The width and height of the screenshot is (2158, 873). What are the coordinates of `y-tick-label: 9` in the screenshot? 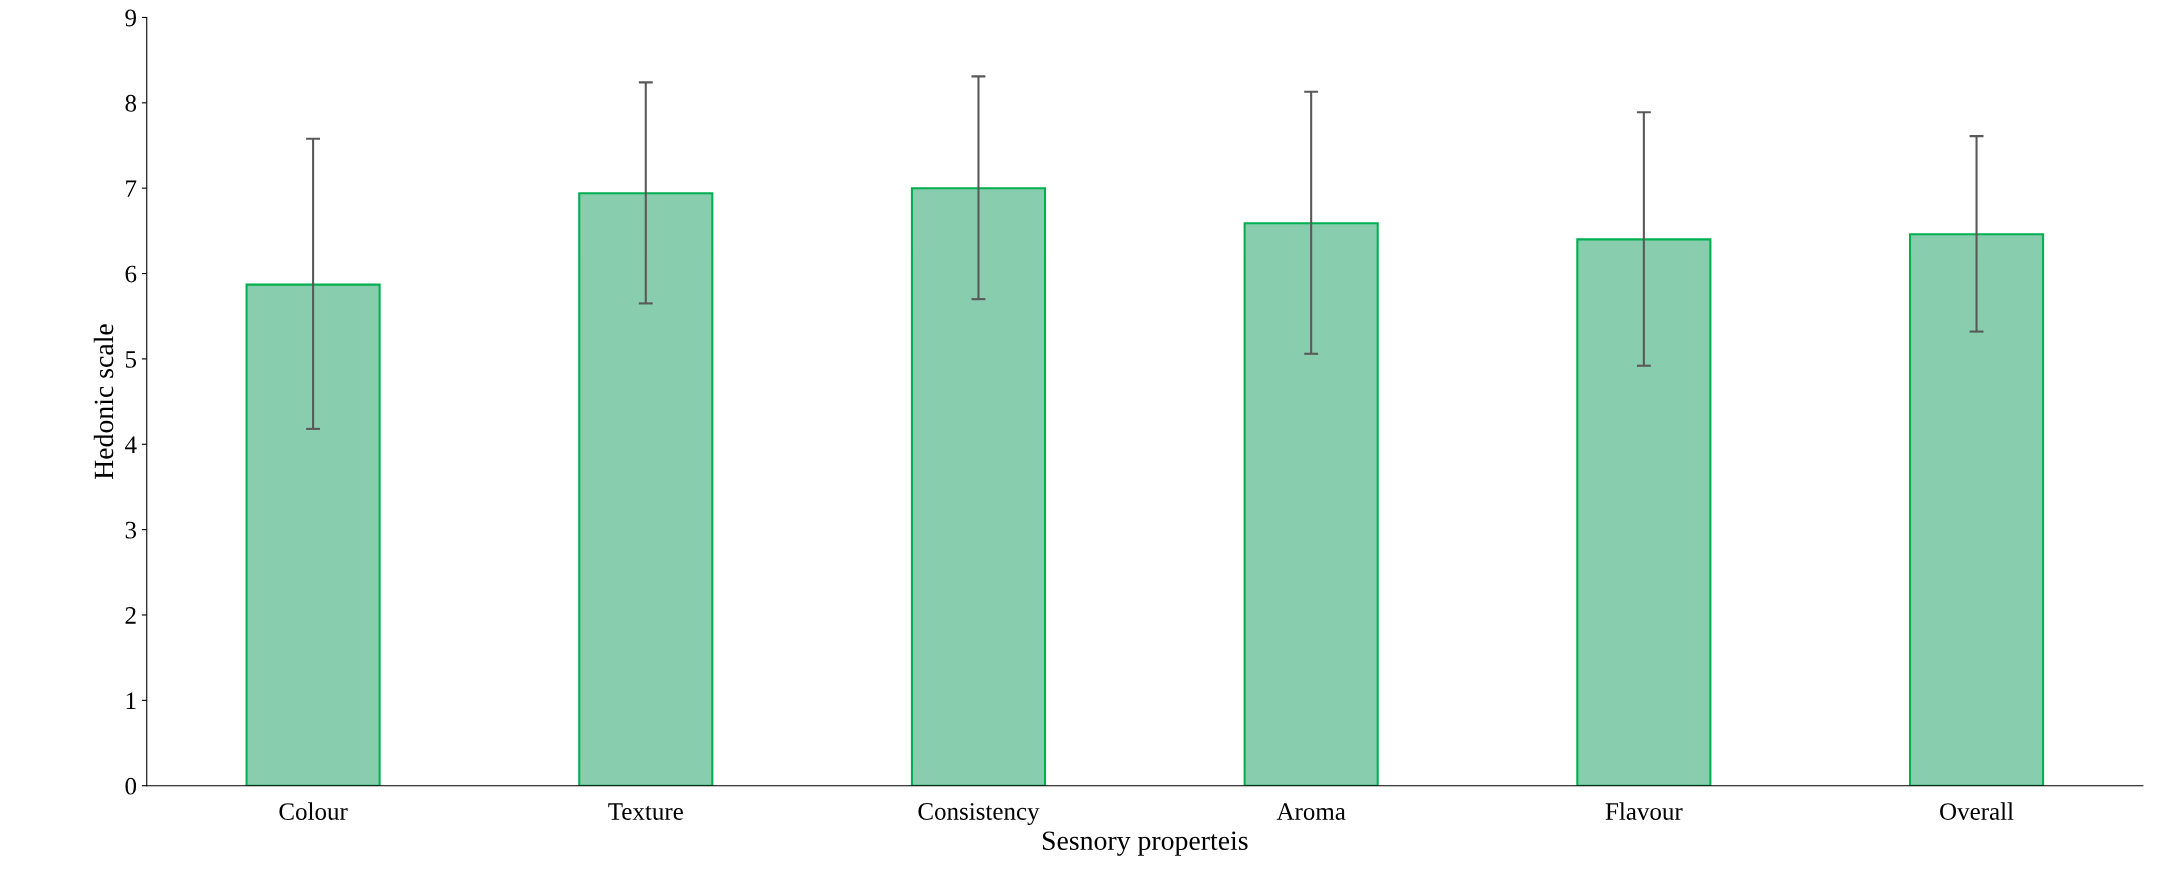 It's located at (130, 18).